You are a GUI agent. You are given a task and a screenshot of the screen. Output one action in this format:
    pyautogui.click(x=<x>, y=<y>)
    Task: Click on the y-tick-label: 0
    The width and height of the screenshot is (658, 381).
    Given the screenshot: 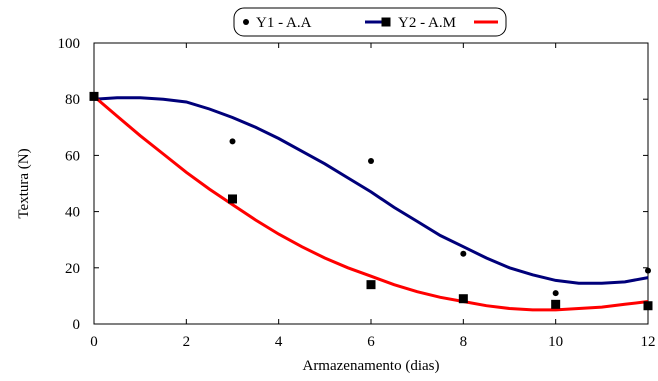 What is the action you would take?
    pyautogui.click(x=77, y=325)
    